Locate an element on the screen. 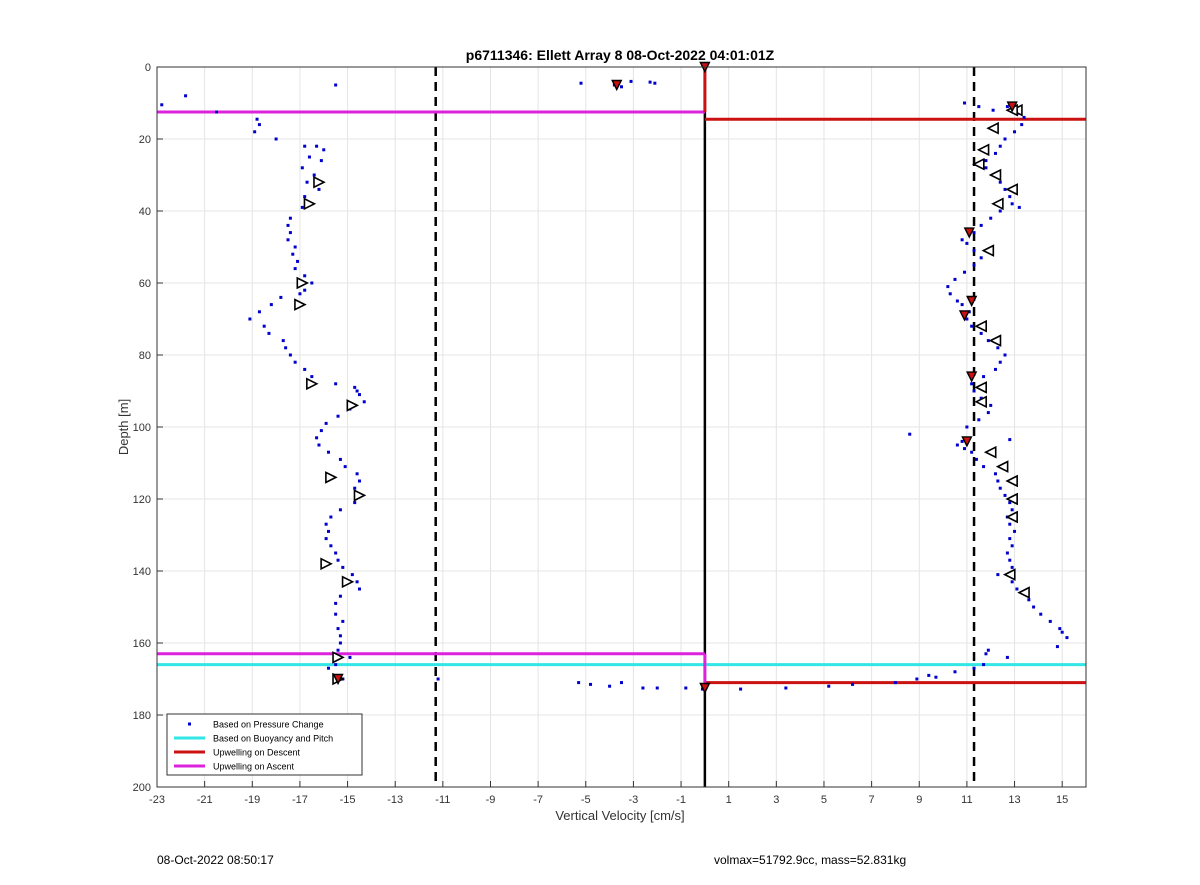  x-tick-label: 9 is located at coordinates (919, 800).